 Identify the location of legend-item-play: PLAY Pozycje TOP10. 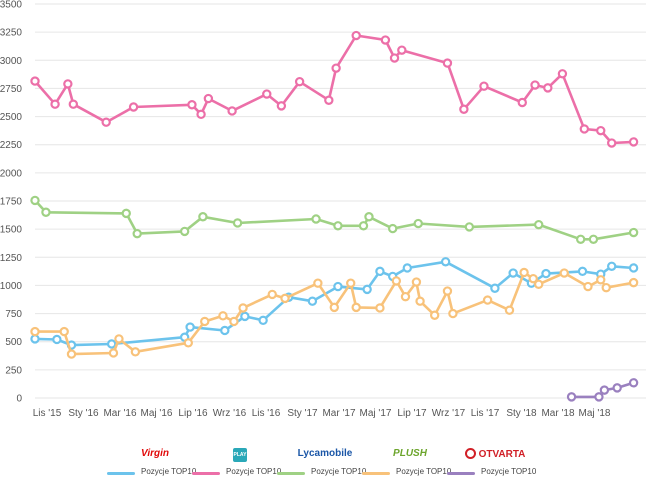
(240, 463).